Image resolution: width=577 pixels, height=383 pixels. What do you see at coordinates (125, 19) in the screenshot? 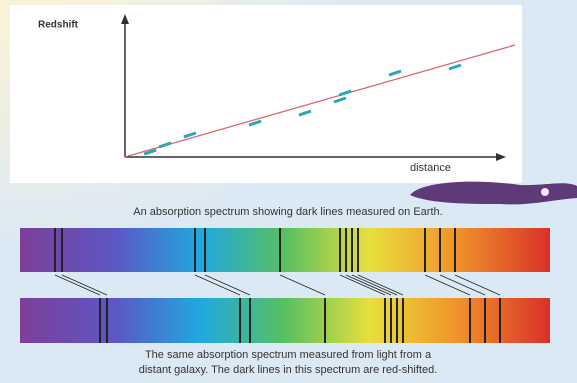
I see `y-arrow` at bounding box center [125, 19].